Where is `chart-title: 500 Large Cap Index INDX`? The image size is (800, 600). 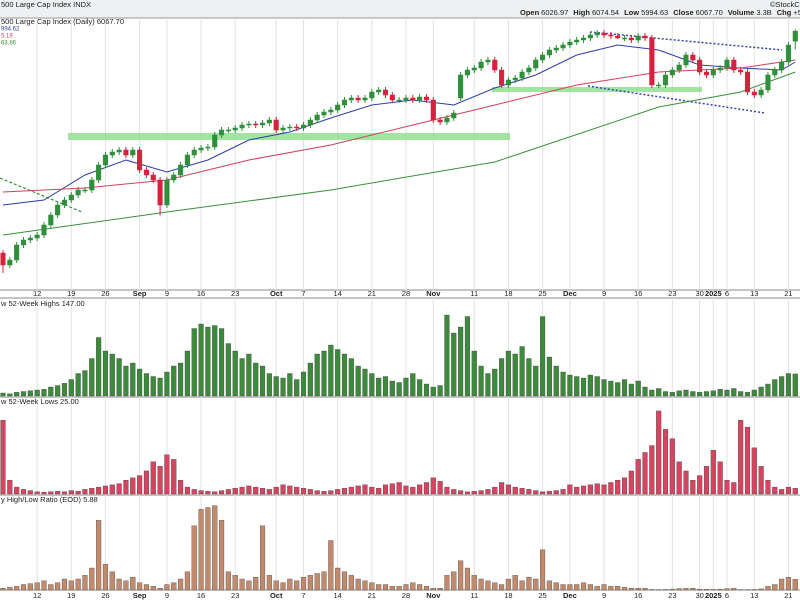
chart-title: 500 Large Cap Index INDX is located at coordinates (46, 4).